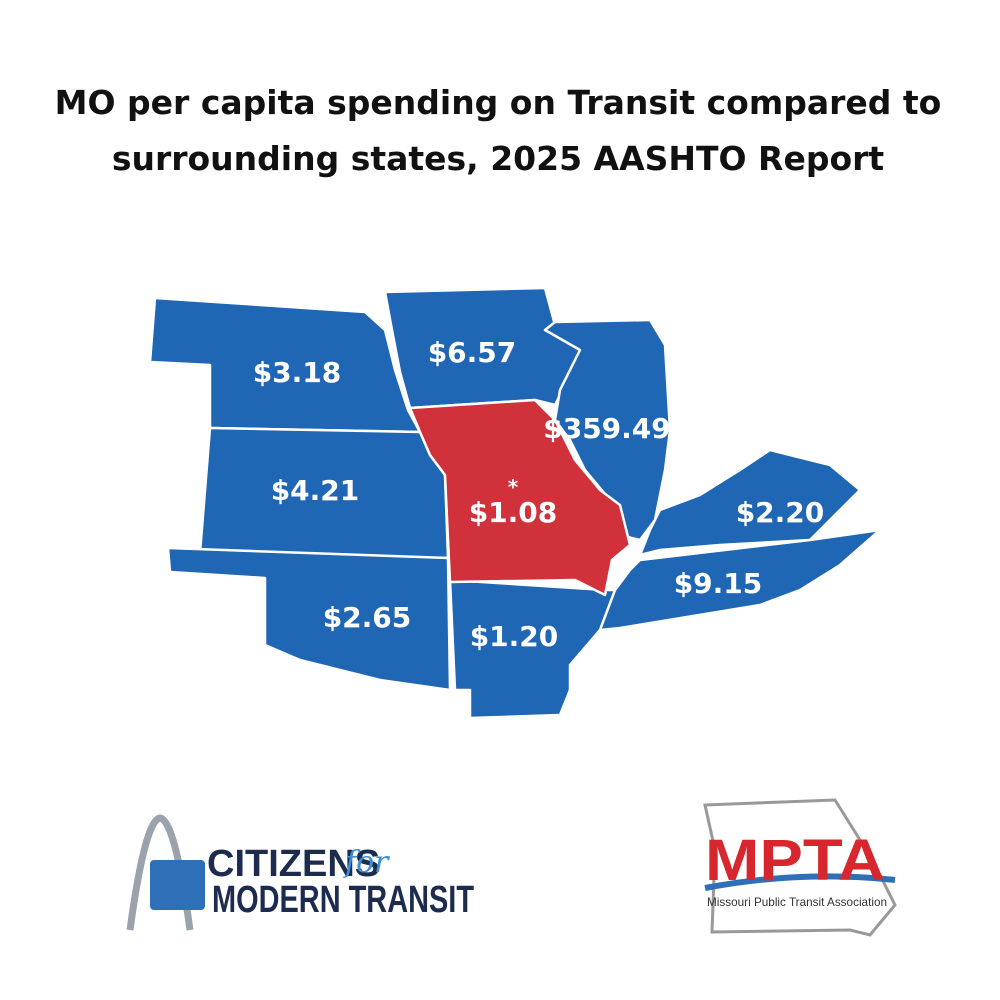 This screenshot has height=1000, width=1000. Describe the element at coordinates (177, 885) in the screenshot. I see `city-icon` at that location.